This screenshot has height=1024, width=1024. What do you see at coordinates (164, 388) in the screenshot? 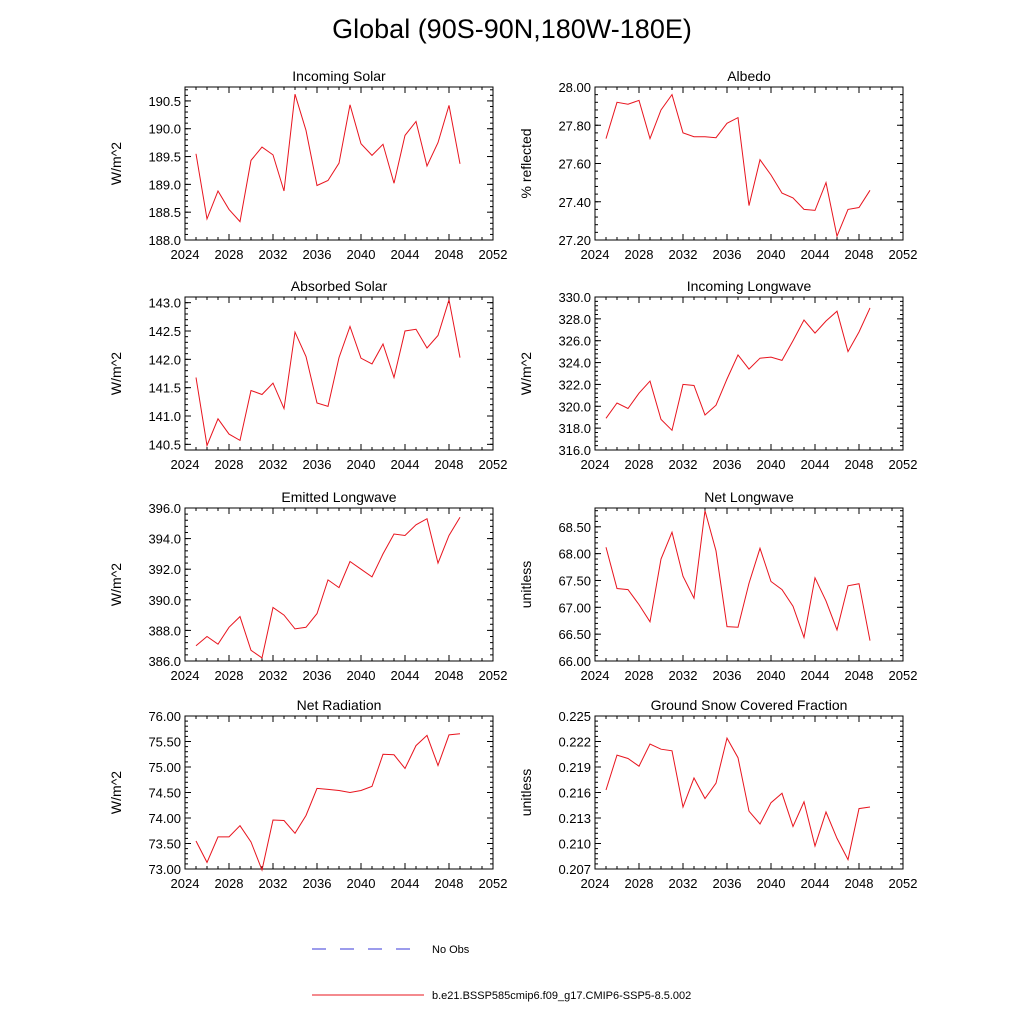
I see `y-tick-label: 141.5` at bounding box center [164, 388].